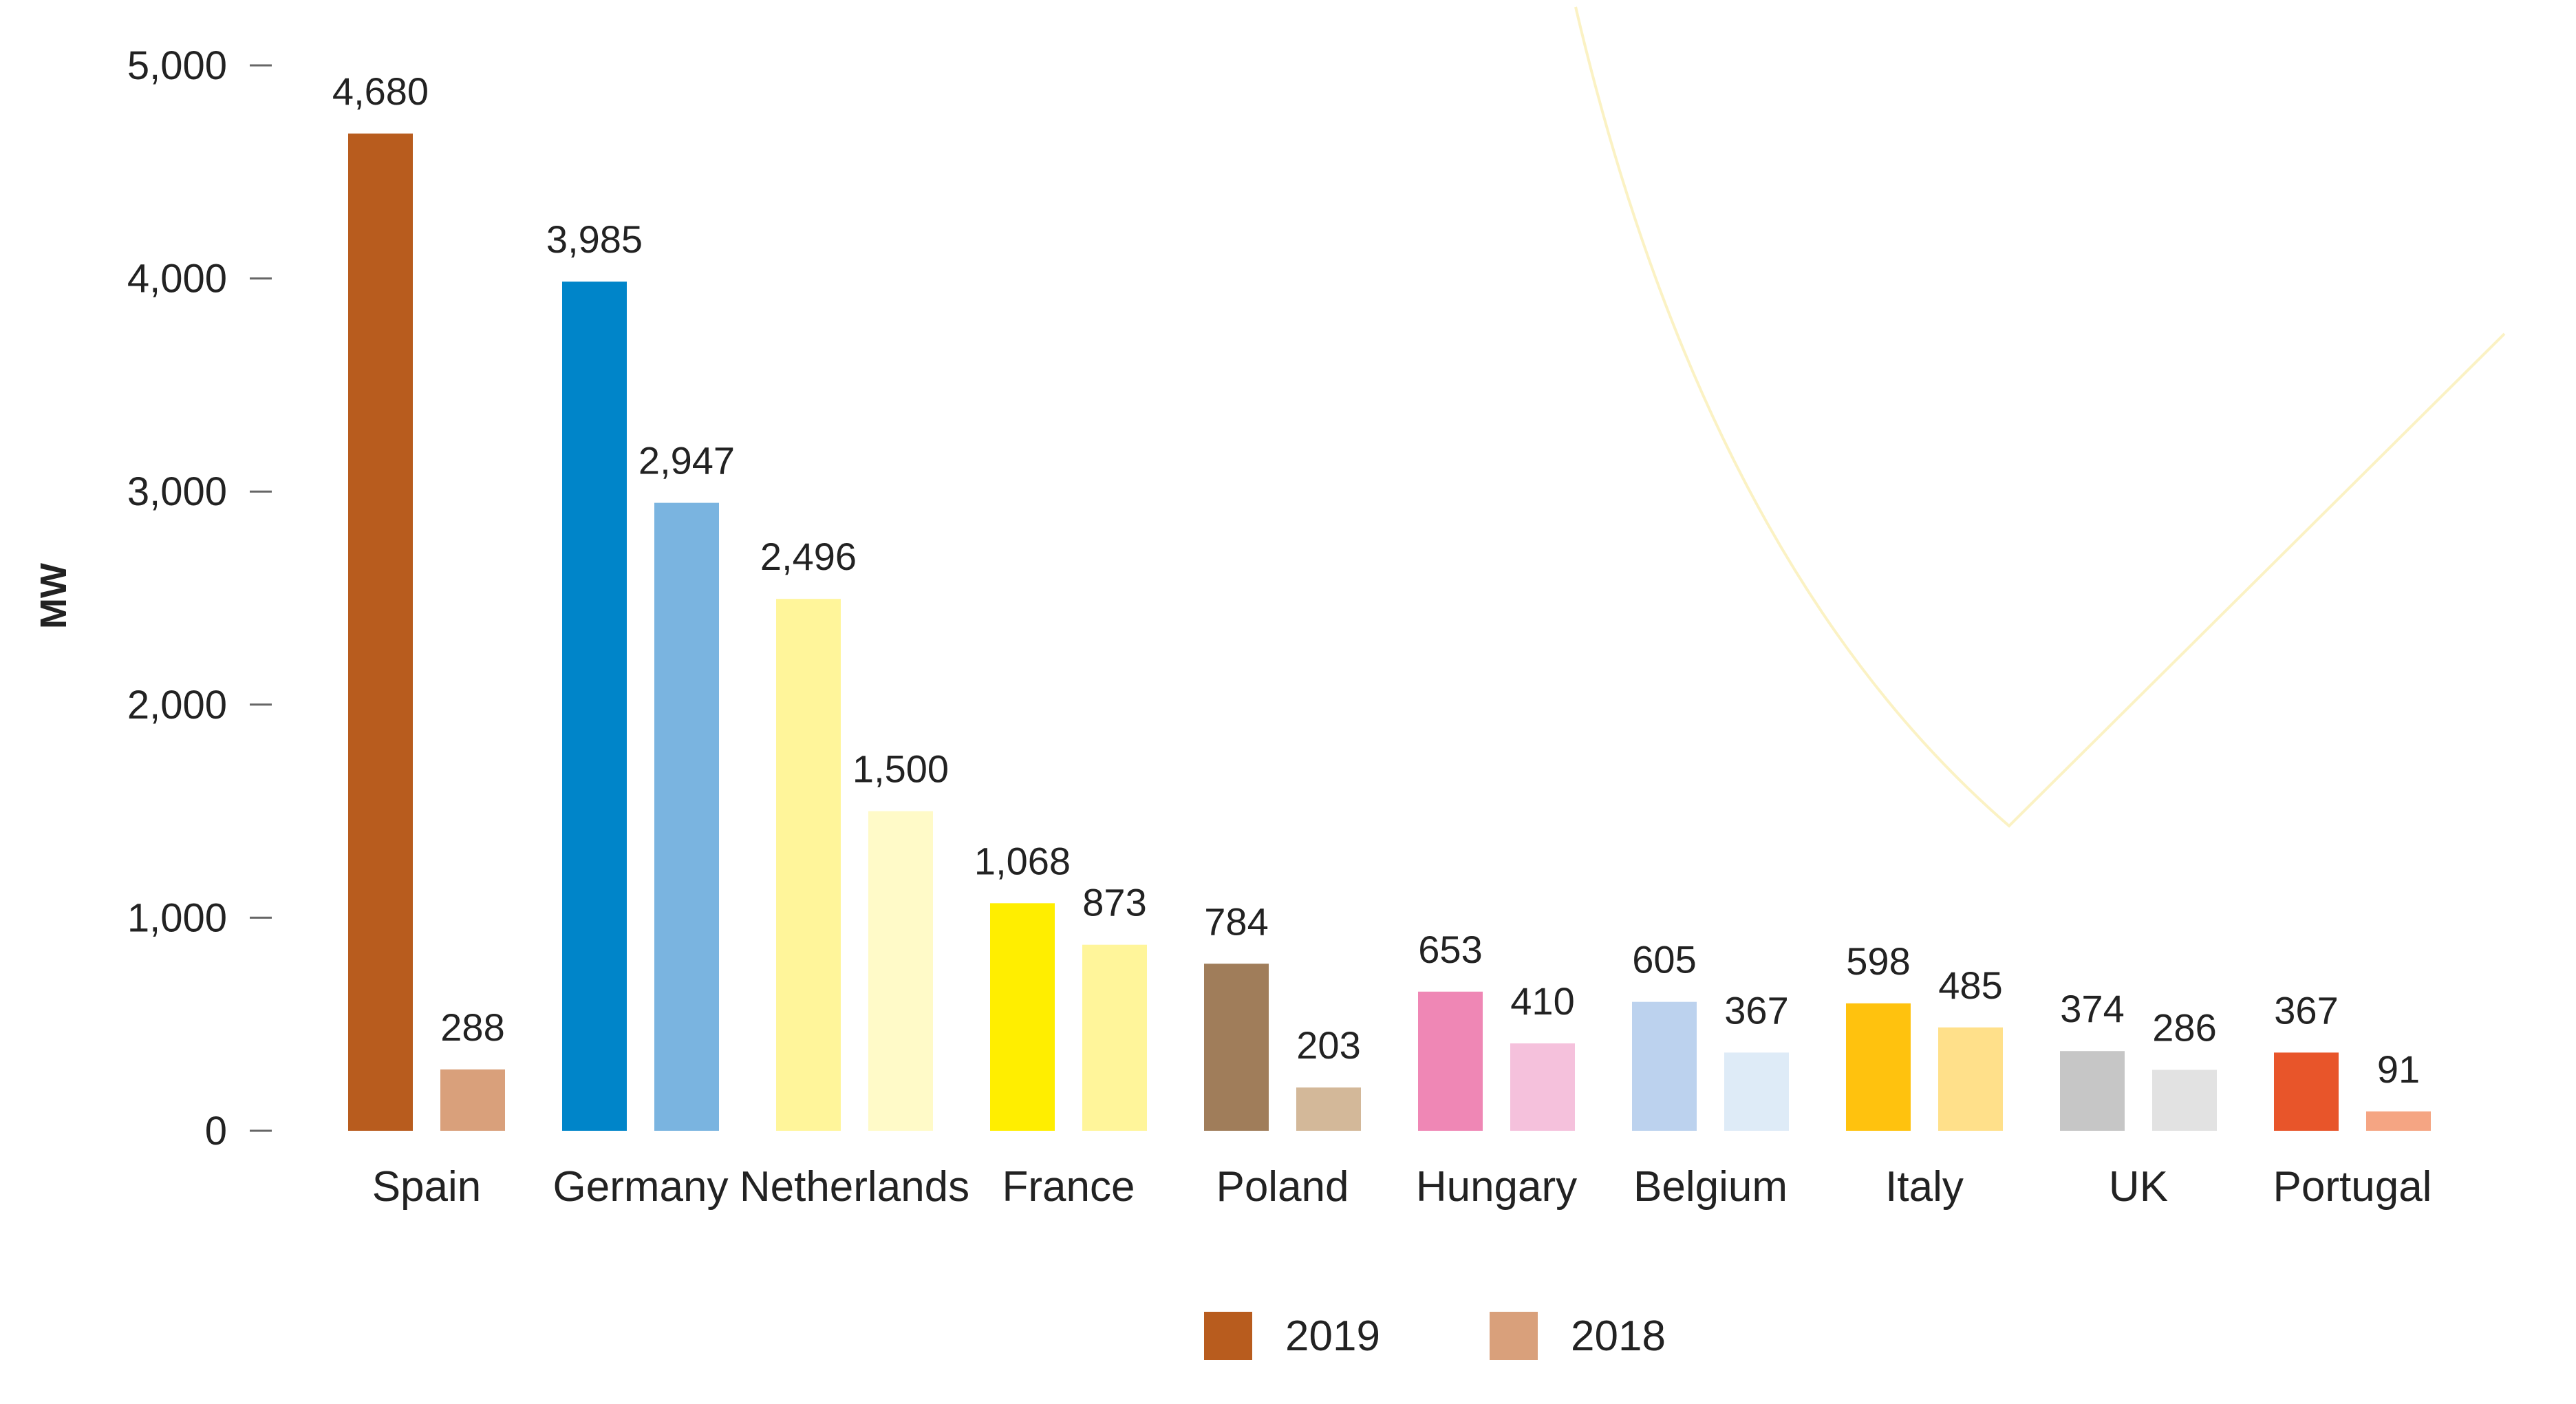  Describe the element at coordinates (1970, 985) in the screenshot. I see `data-label: 485` at that location.